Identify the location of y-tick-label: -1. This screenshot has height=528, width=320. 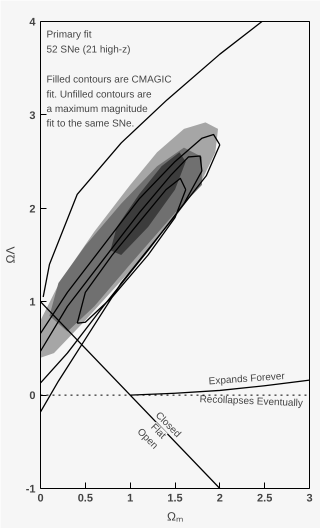
(31, 490).